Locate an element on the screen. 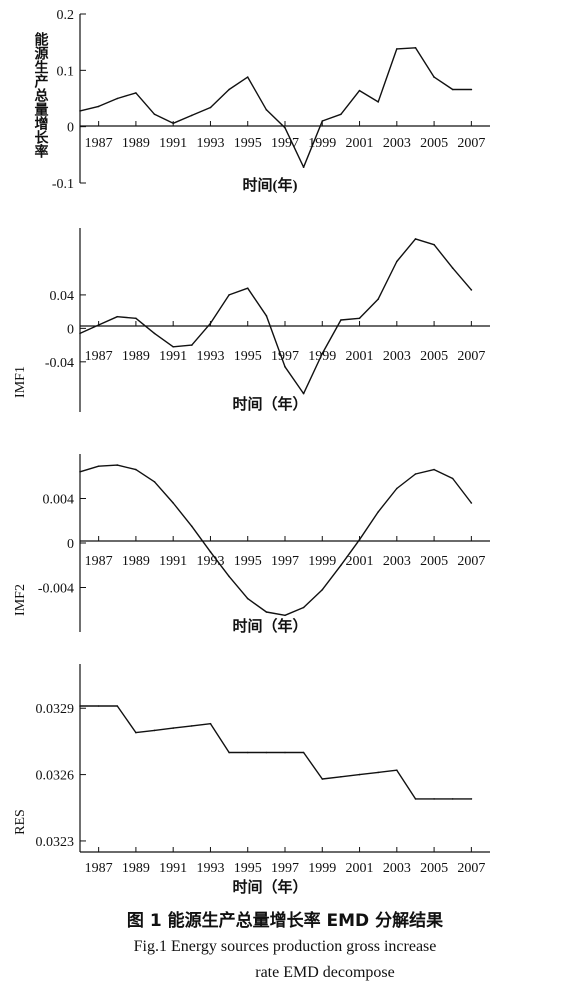 This screenshot has width=570, height=994. figure-caption-chinese: 图 1 能源生产总量增长率 EMD 分解结果 is located at coordinates (285, 921).